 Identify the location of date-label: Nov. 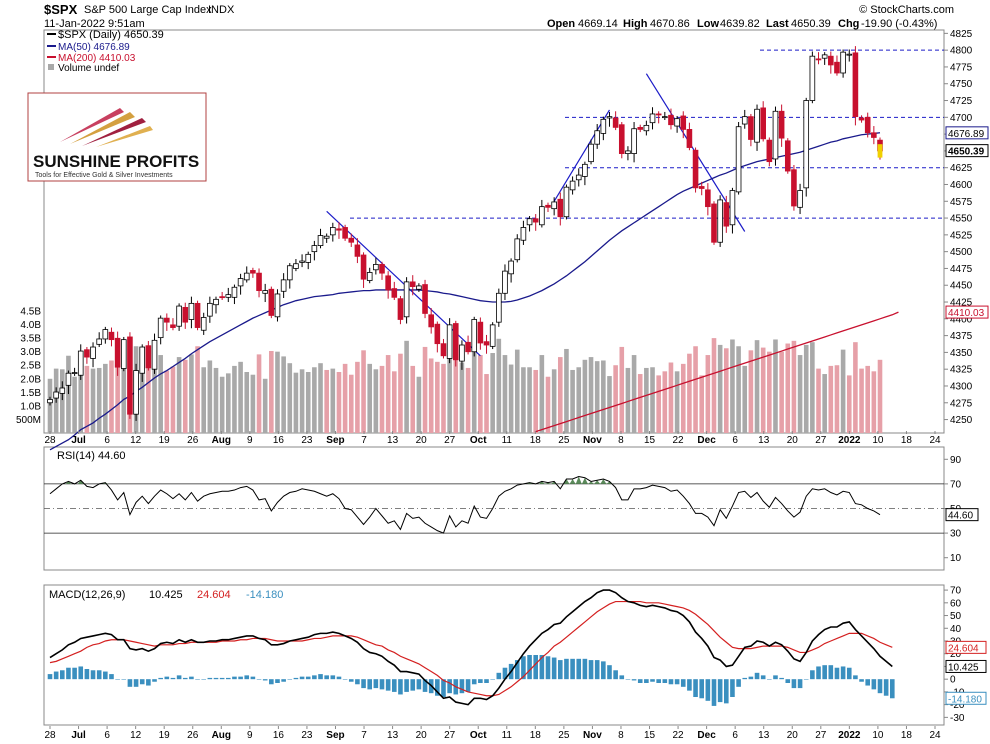
(592, 440).